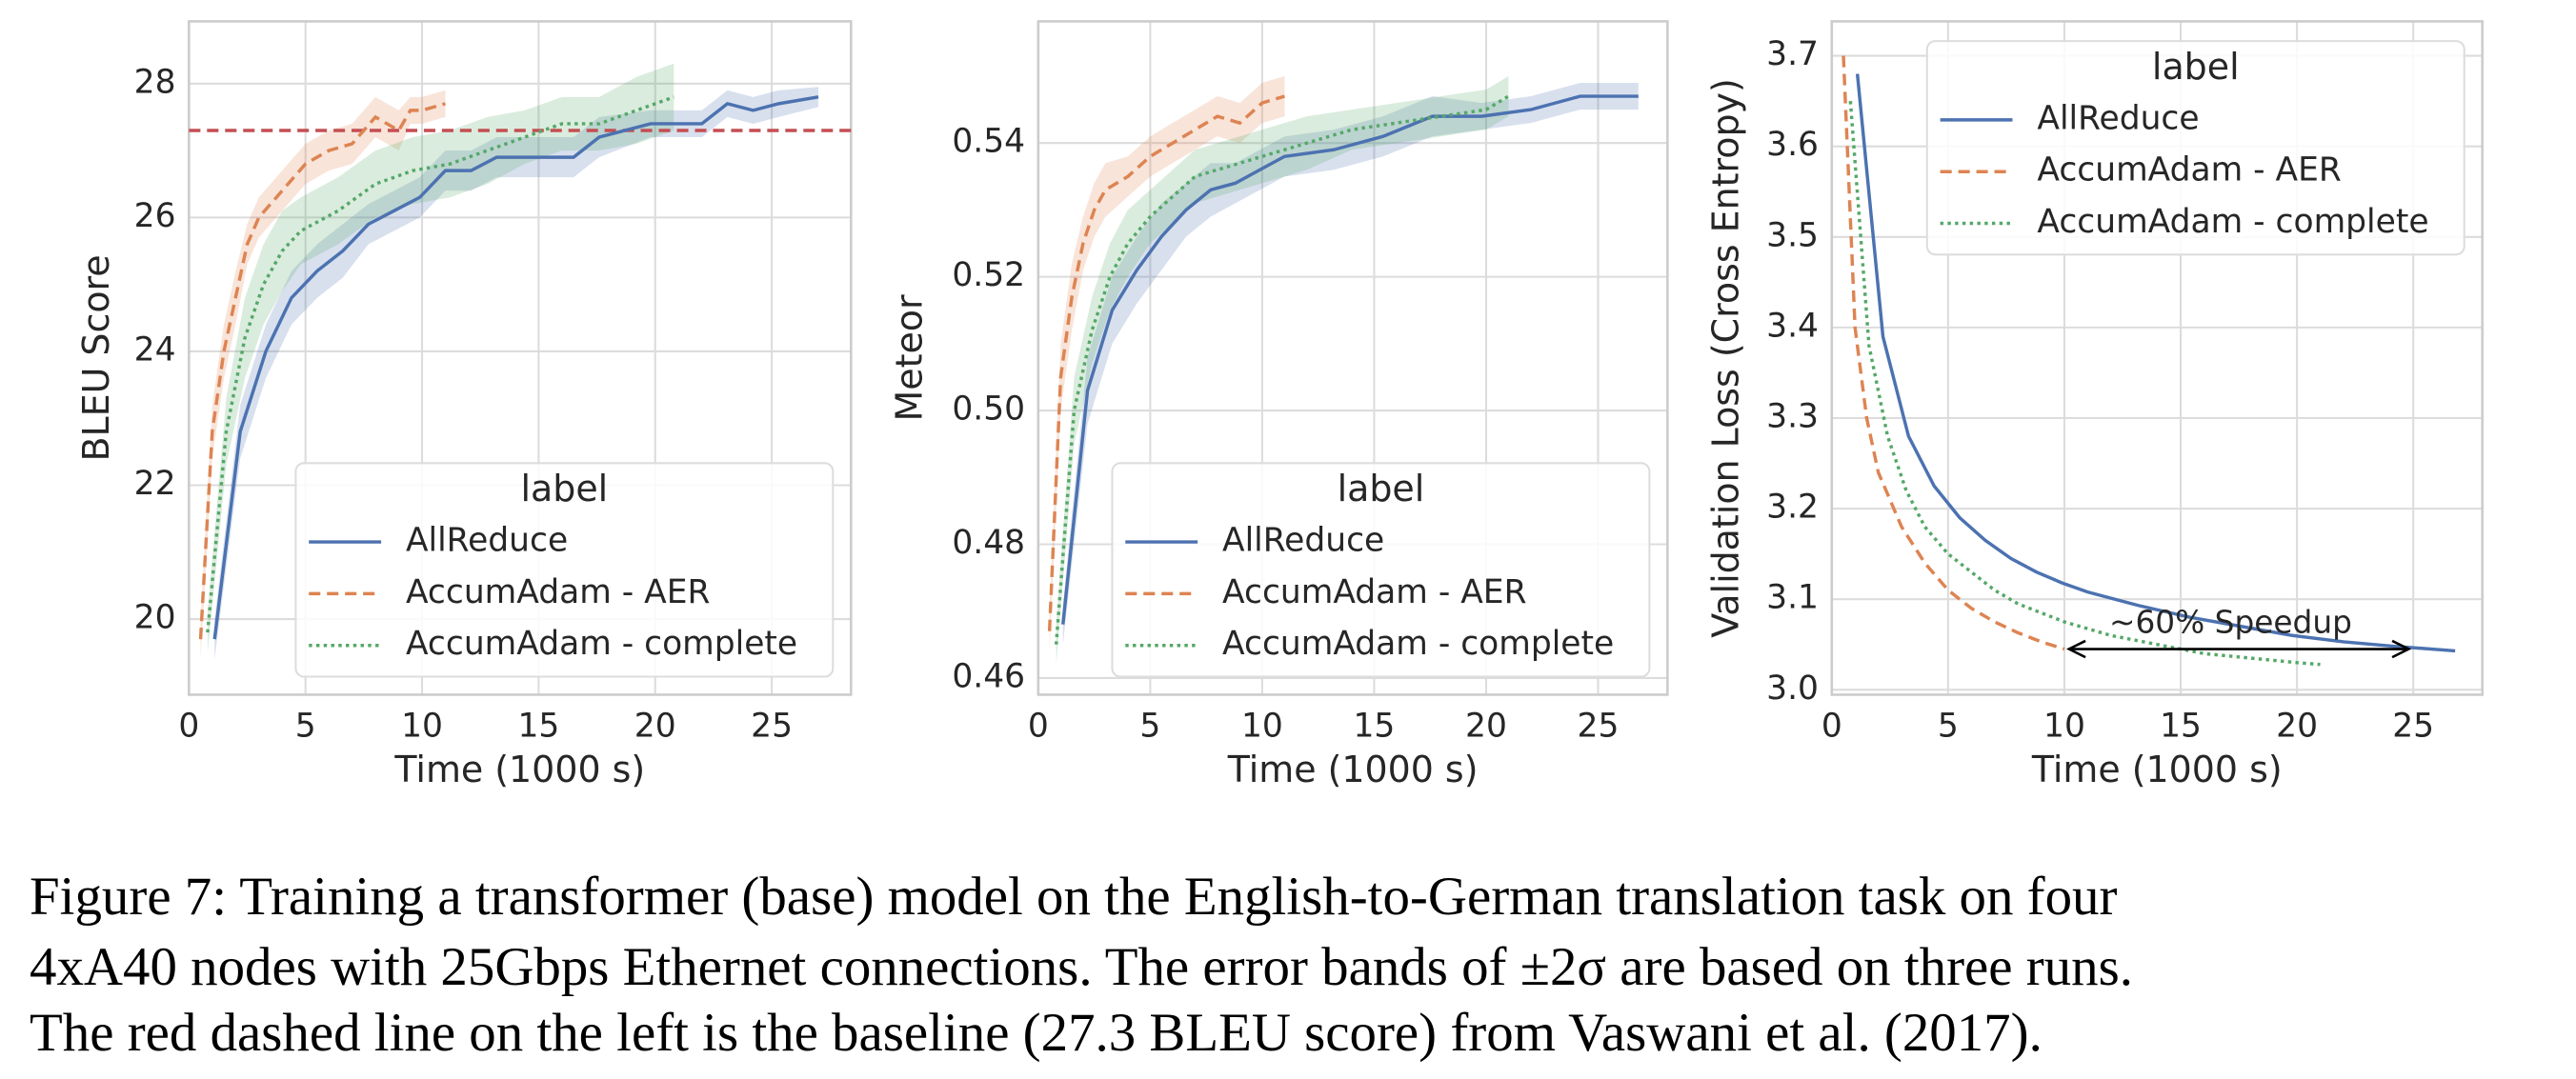 The width and height of the screenshot is (2576, 1079). Describe the element at coordinates (1793, 508) in the screenshot. I see `y-tick-label: 3.2` at that location.